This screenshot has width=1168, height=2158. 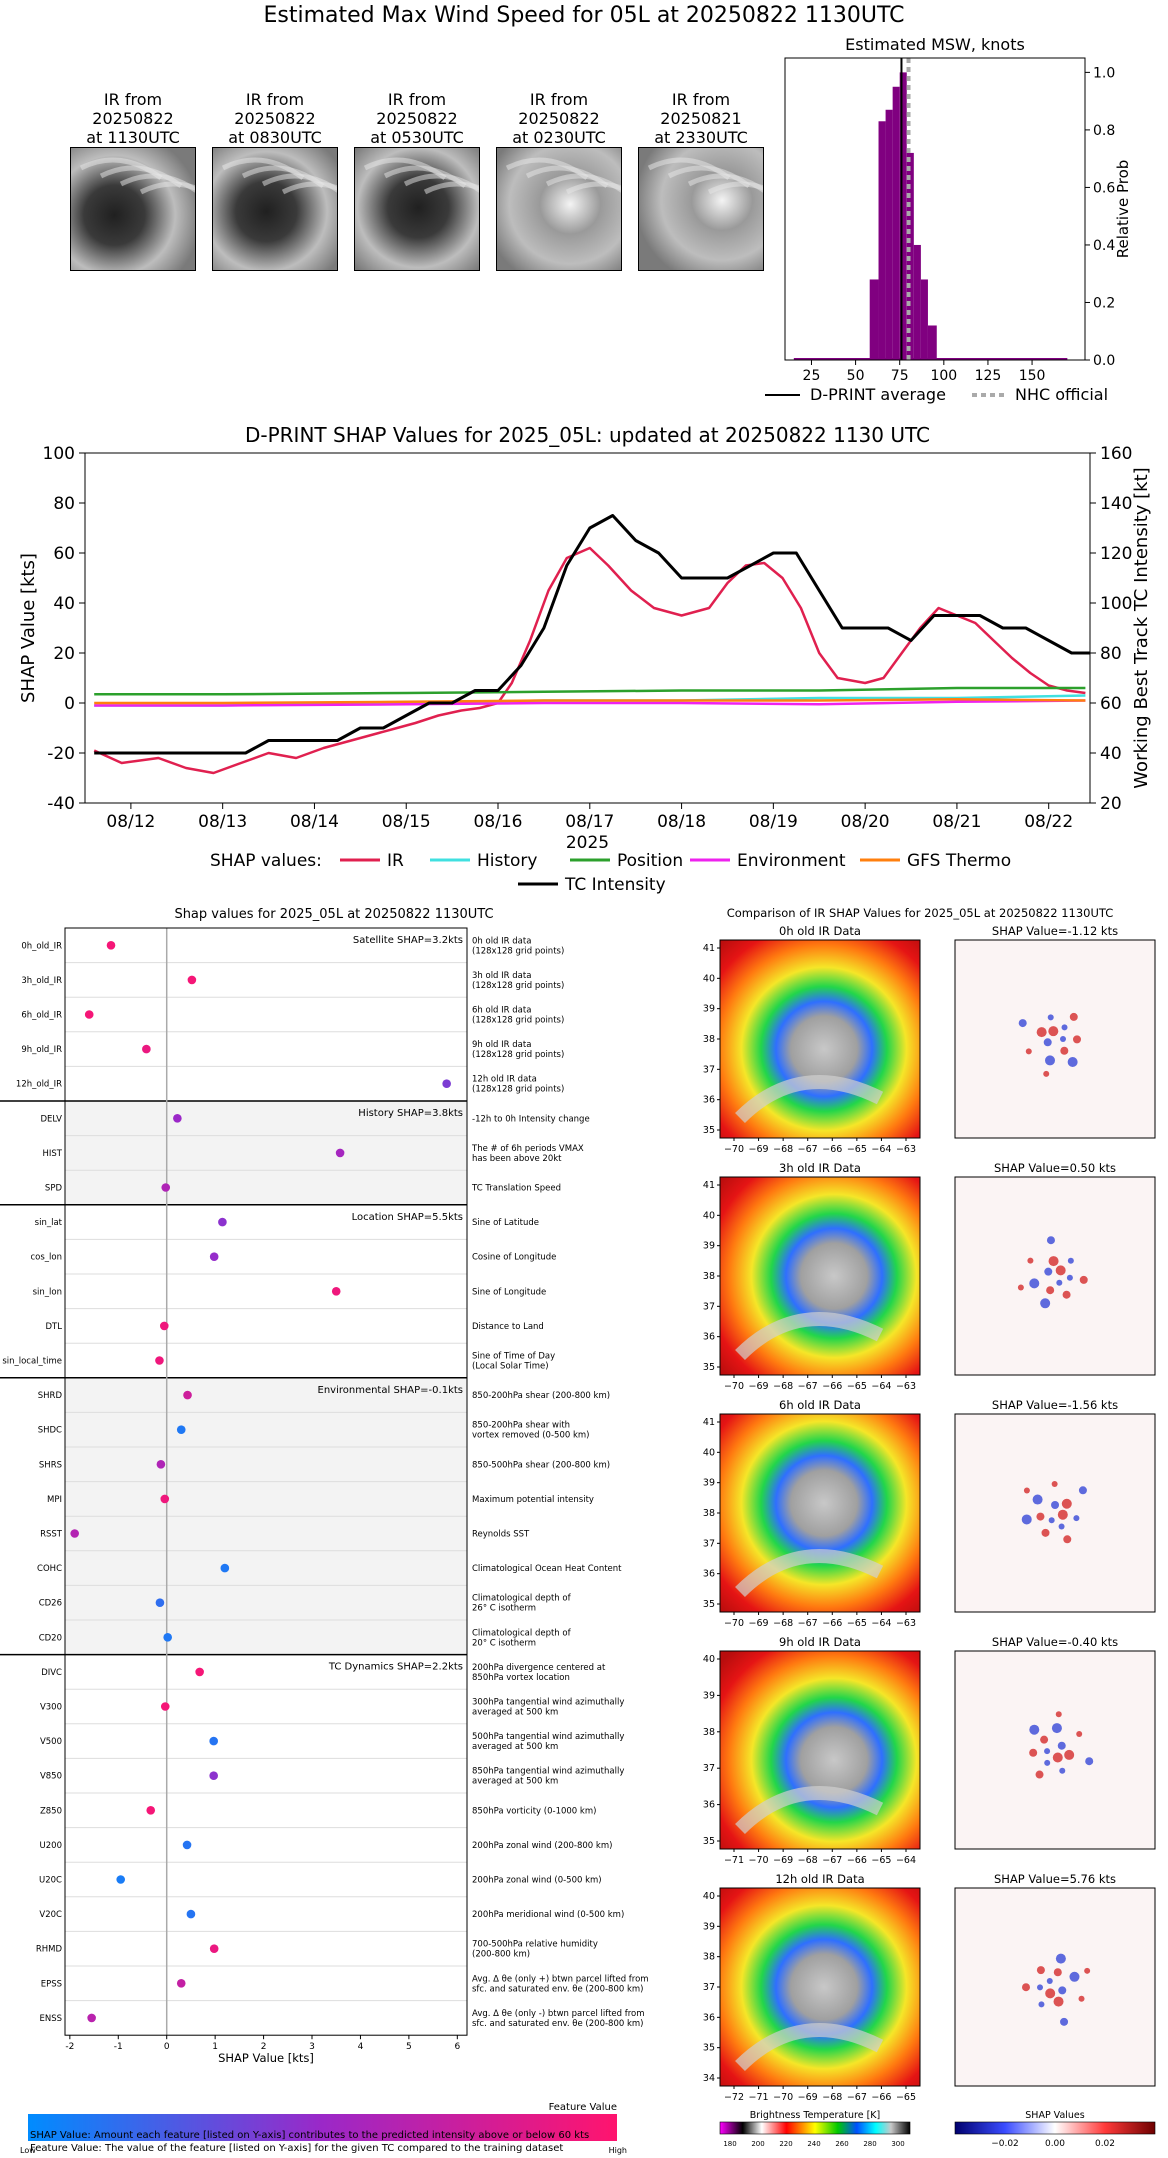 What do you see at coordinates (417, 137) in the screenshot?
I see `thumbnail-label-line: at 0530UTC` at bounding box center [417, 137].